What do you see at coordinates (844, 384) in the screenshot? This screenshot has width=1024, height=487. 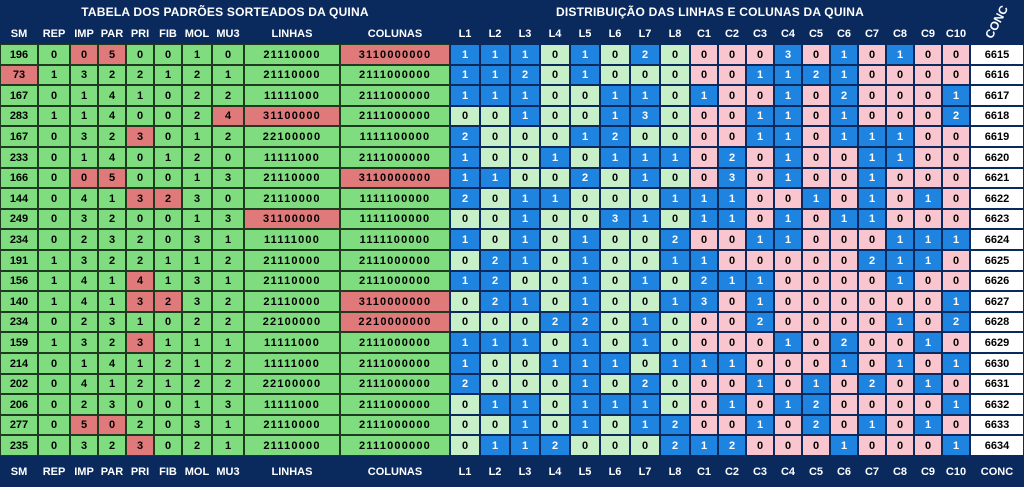 I see `cell-c6: 0` at bounding box center [844, 384].